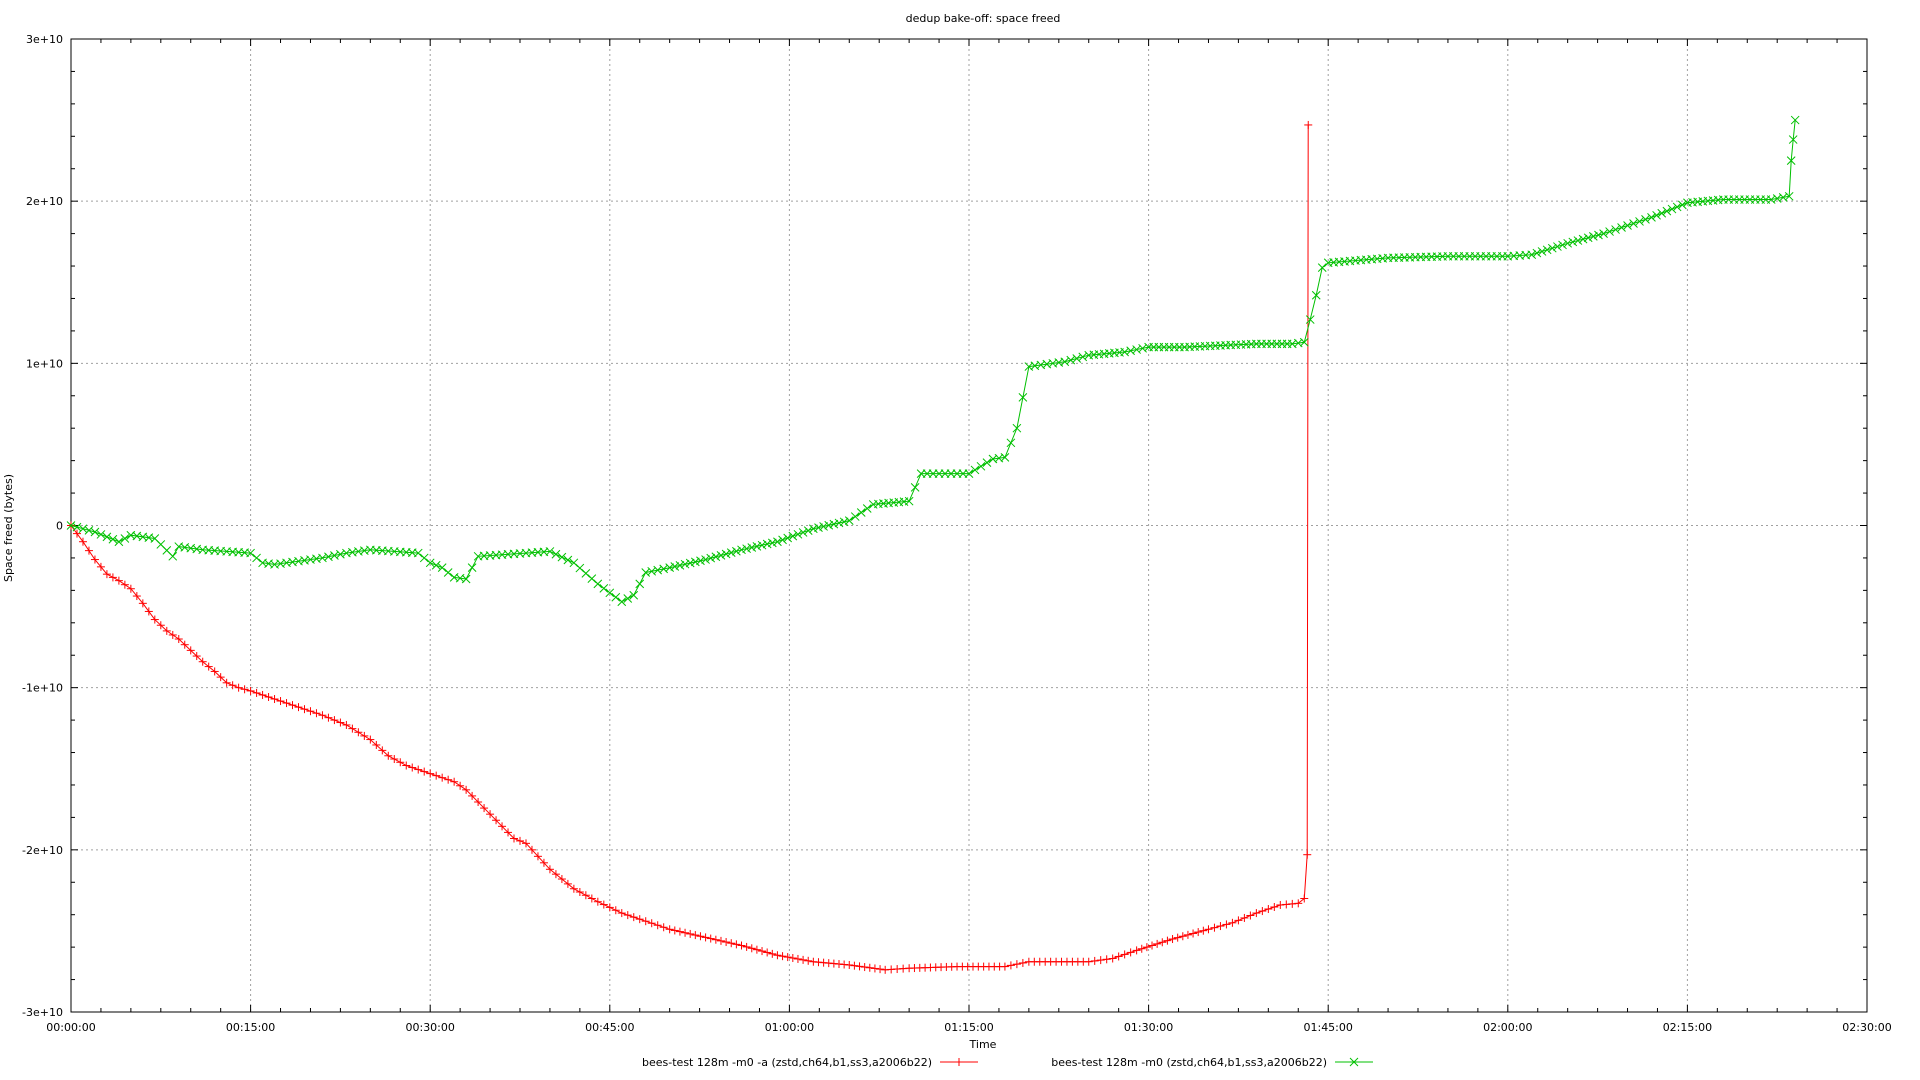 Image resolution: width=1920 pixels, height=1080 pixels. What do you see at coordinates (42, 688) in the screenshot?
I see `y-tick-label: -1e+10` at bounding box center [42, 688].